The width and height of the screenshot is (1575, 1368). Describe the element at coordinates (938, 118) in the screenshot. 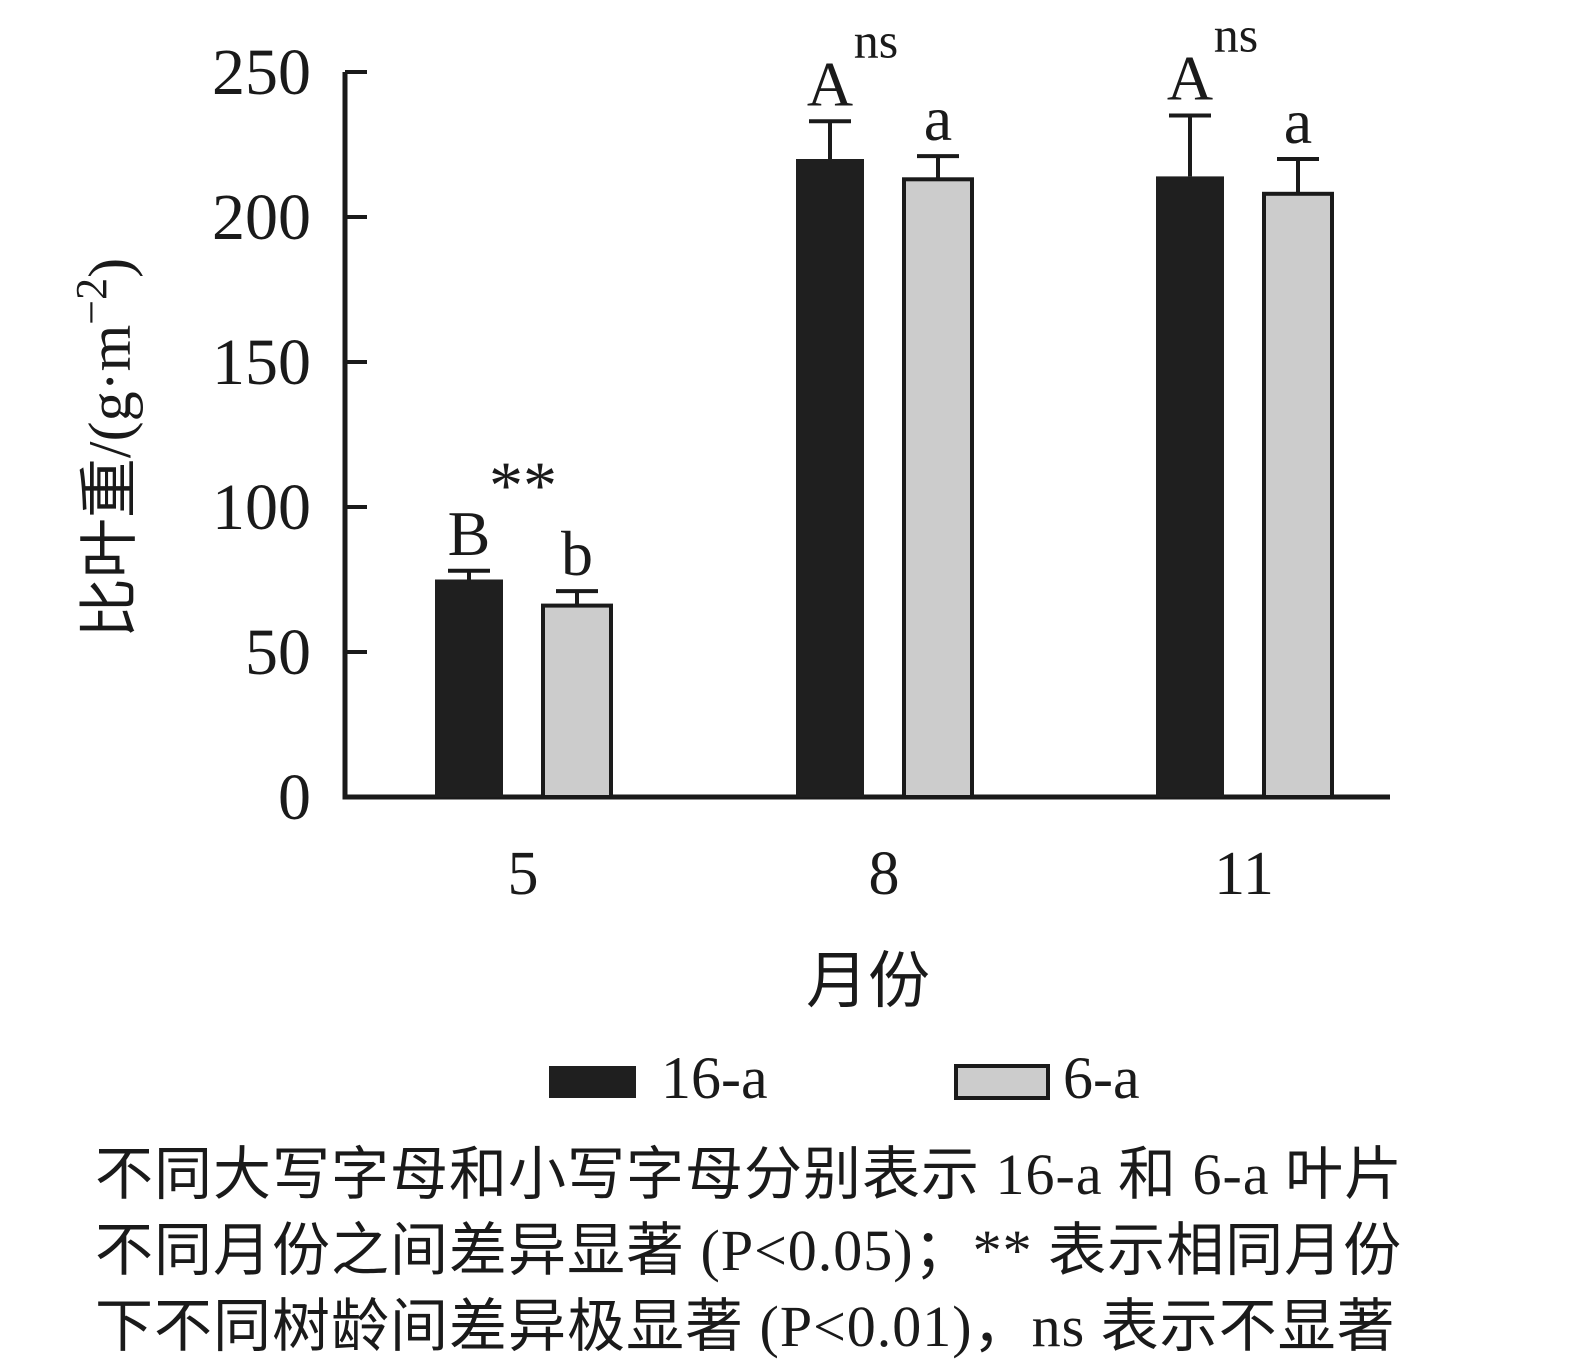

I see `sig-letter-6-a-month-8: a` at that location.